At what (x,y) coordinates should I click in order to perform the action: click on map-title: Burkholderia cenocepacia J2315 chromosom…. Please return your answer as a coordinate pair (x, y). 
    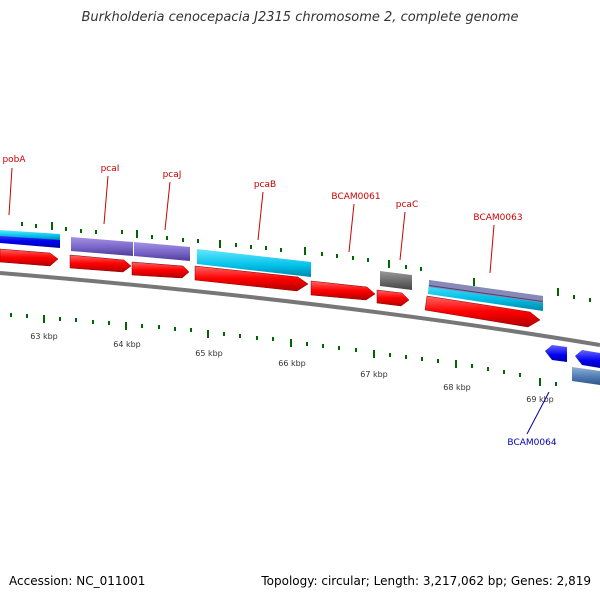
    Looking at the image, I should click on (300, 17).